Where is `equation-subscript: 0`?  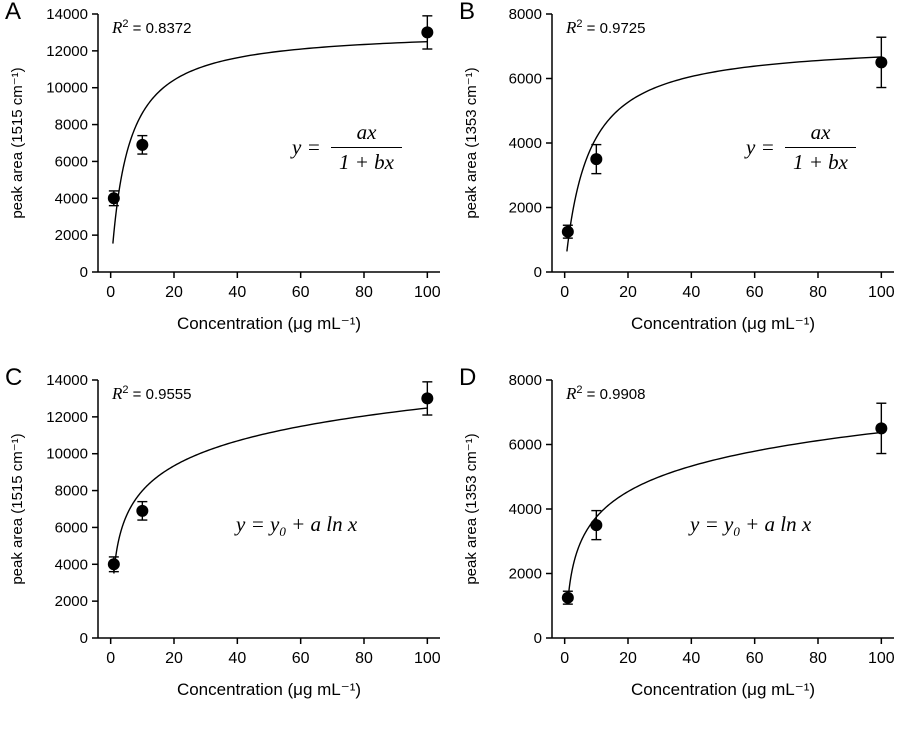
equation-subscript: 0 is located at coordinates (282, 532).